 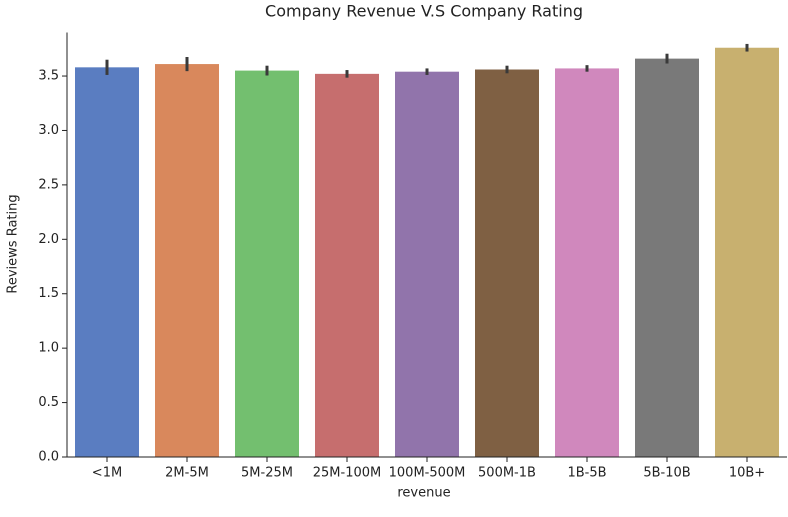 What do you see at coordinates (747, 473) in the screenshot?
I see `x-tick-label: 10B+` at bounding box center [747, 473].